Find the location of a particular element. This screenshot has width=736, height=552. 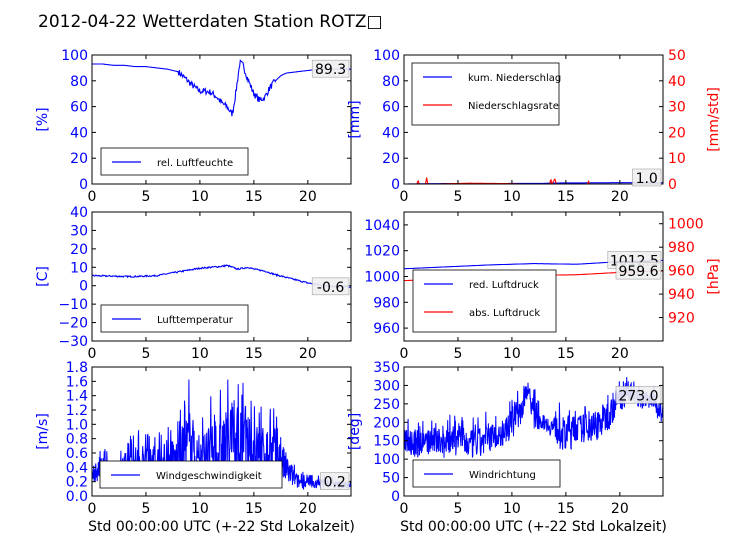

y-tick-label: 1000 is located at coordinates (382, 278).